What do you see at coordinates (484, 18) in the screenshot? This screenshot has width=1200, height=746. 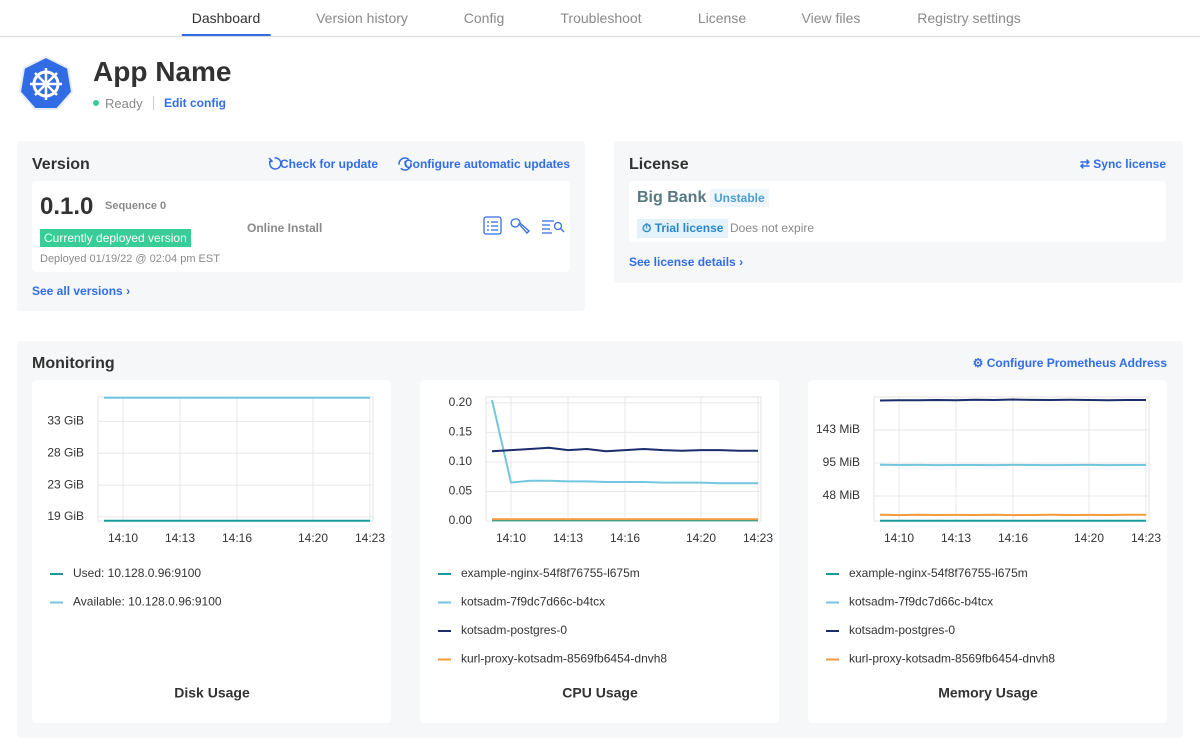 I see `nav-tab: Config` at bounding box center [484, 18].